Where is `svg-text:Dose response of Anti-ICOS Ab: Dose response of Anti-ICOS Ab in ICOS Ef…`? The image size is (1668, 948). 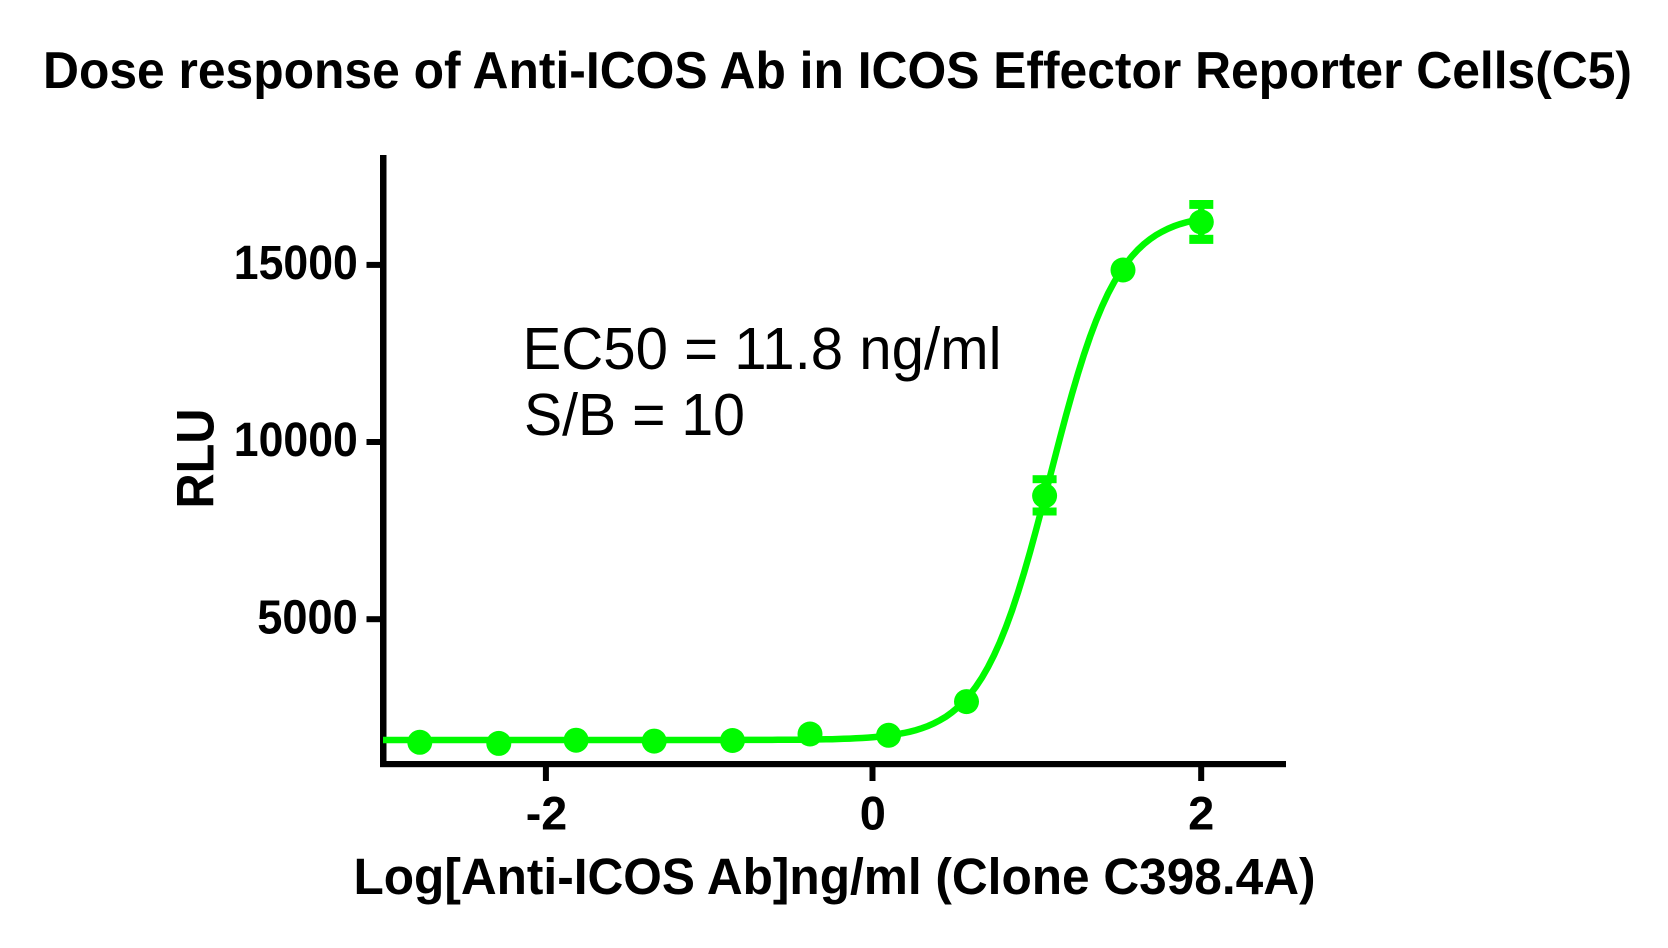
svg-text:Dose response of Anti-ICOS Ab: Dose response of Anti-ICOS Ab in ICOS Ef… is located at coordinates (837, 71).